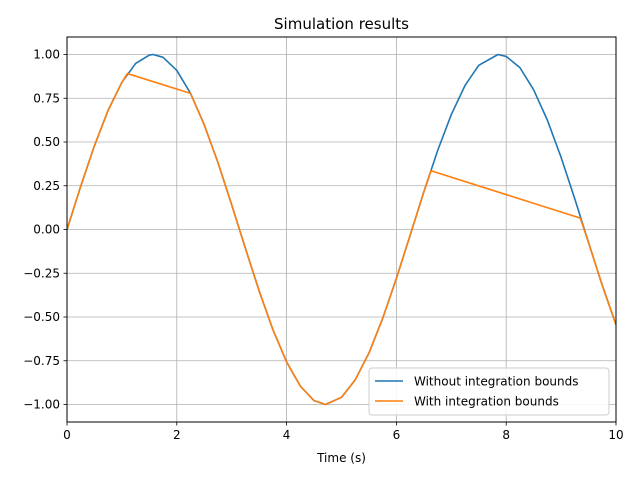 The height and width of the screenshot is (480, 640). What do you see at coordinates (46, 55) in the screenshot?
I see `y-tick-label: 1.00` at bounding box center [46, 55].